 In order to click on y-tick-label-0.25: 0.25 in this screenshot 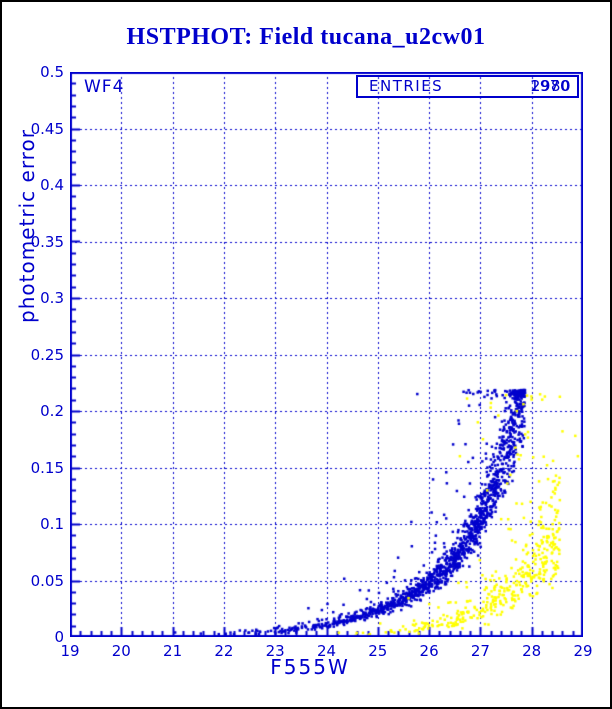, I will do `click(47, 354)`.